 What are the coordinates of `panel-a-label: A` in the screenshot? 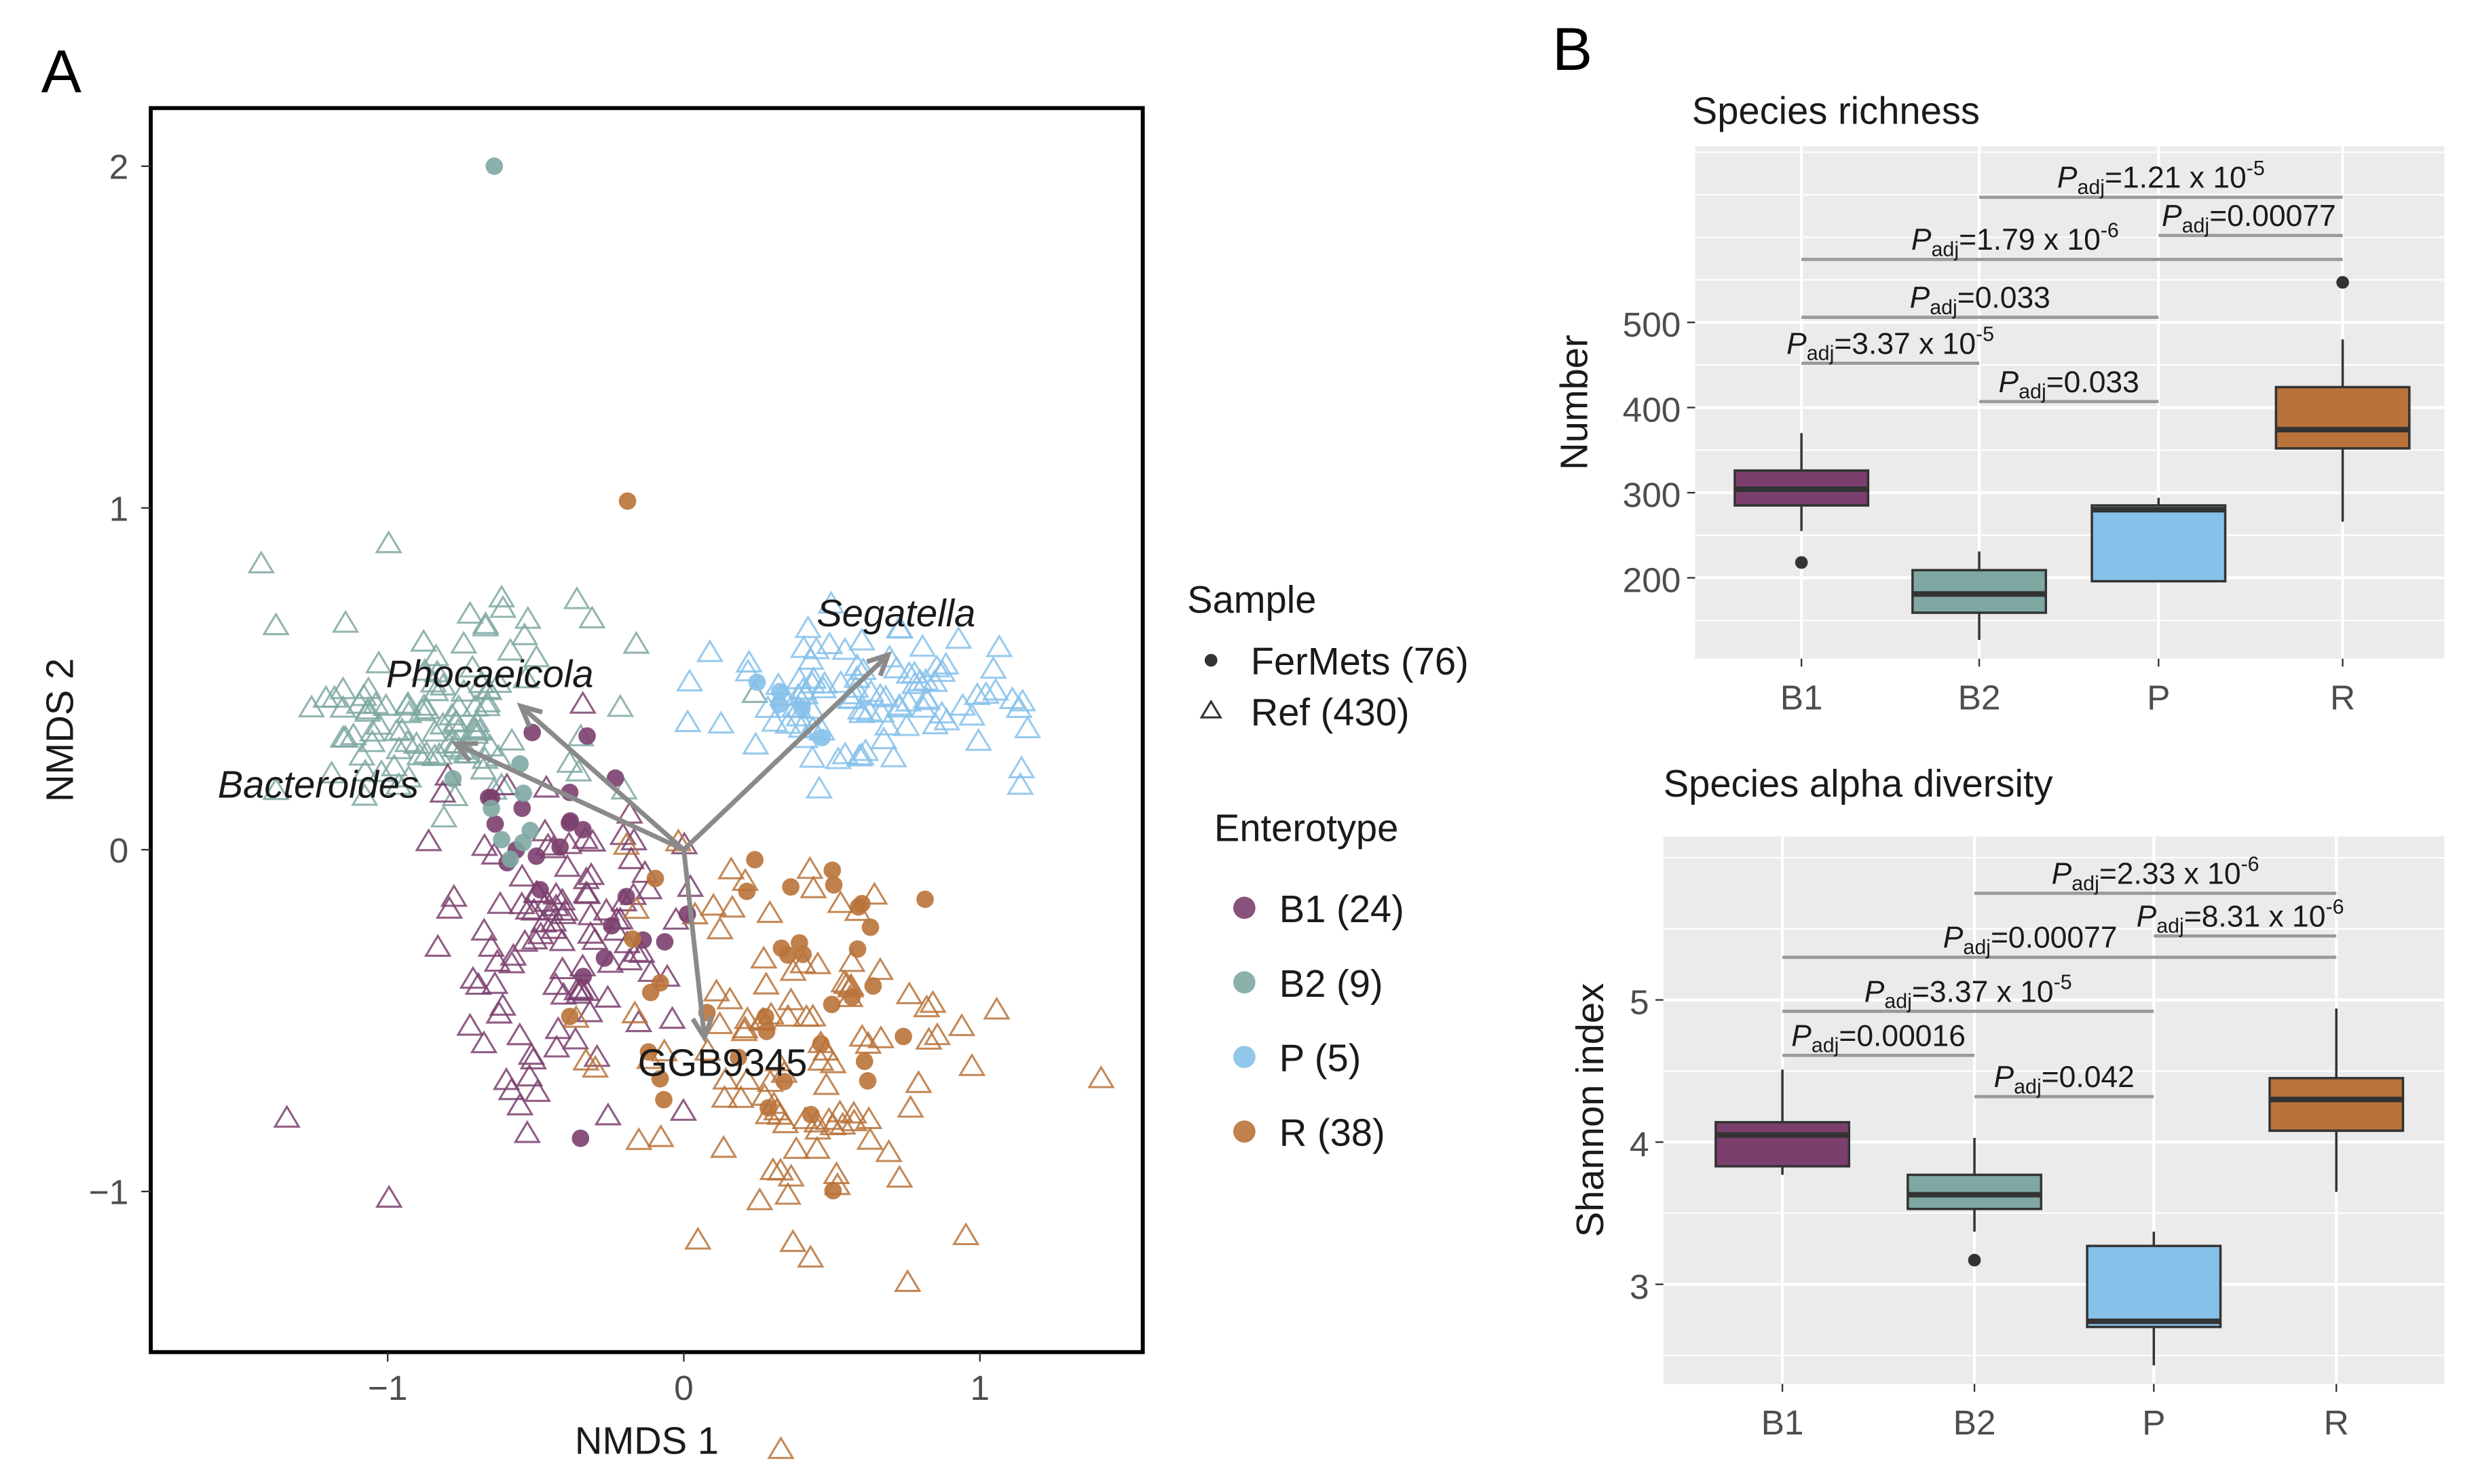 It's located at (61, 71).